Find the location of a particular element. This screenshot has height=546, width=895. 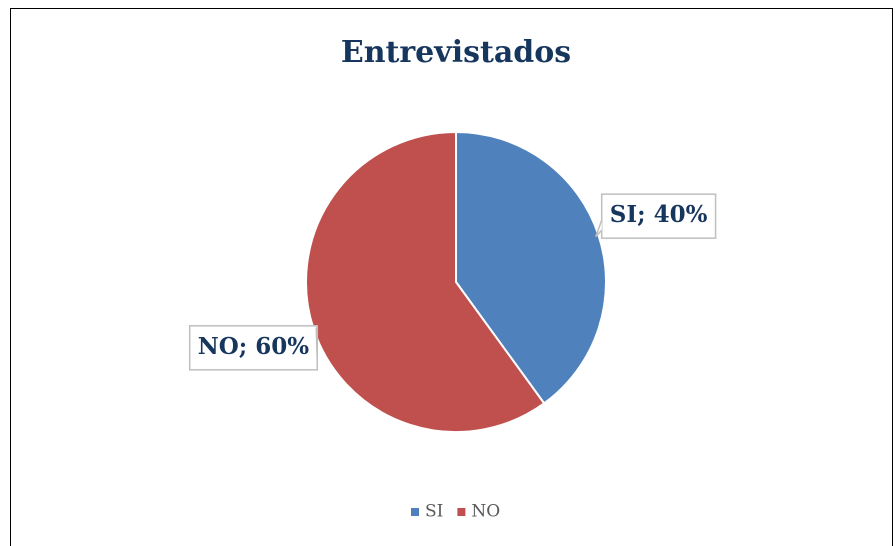

data-label-text: NO; 60% is located at coordinates (254, 346).